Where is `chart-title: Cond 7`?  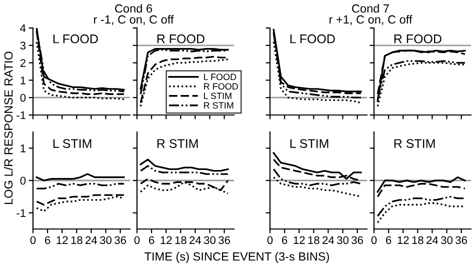
chart-title: Cond 7 is located at coordinates (370, 8).